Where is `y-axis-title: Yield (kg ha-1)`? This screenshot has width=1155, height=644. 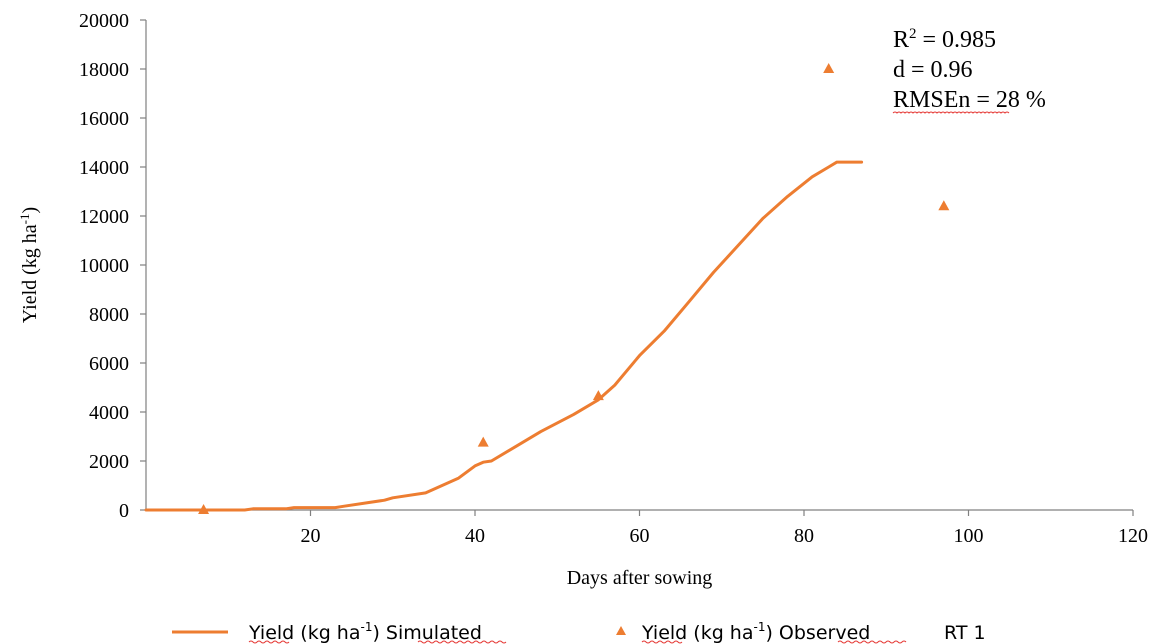
y-axis-title: Yield (kg ha-1) is located at coordinates (29, 265).